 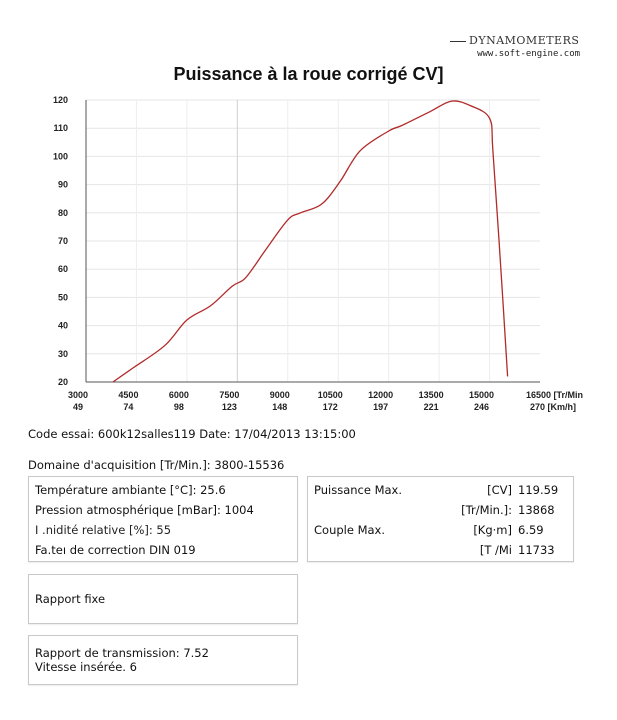 I want to click on brand-name: DYNAMOMETERS, so click(x=530, y=40).